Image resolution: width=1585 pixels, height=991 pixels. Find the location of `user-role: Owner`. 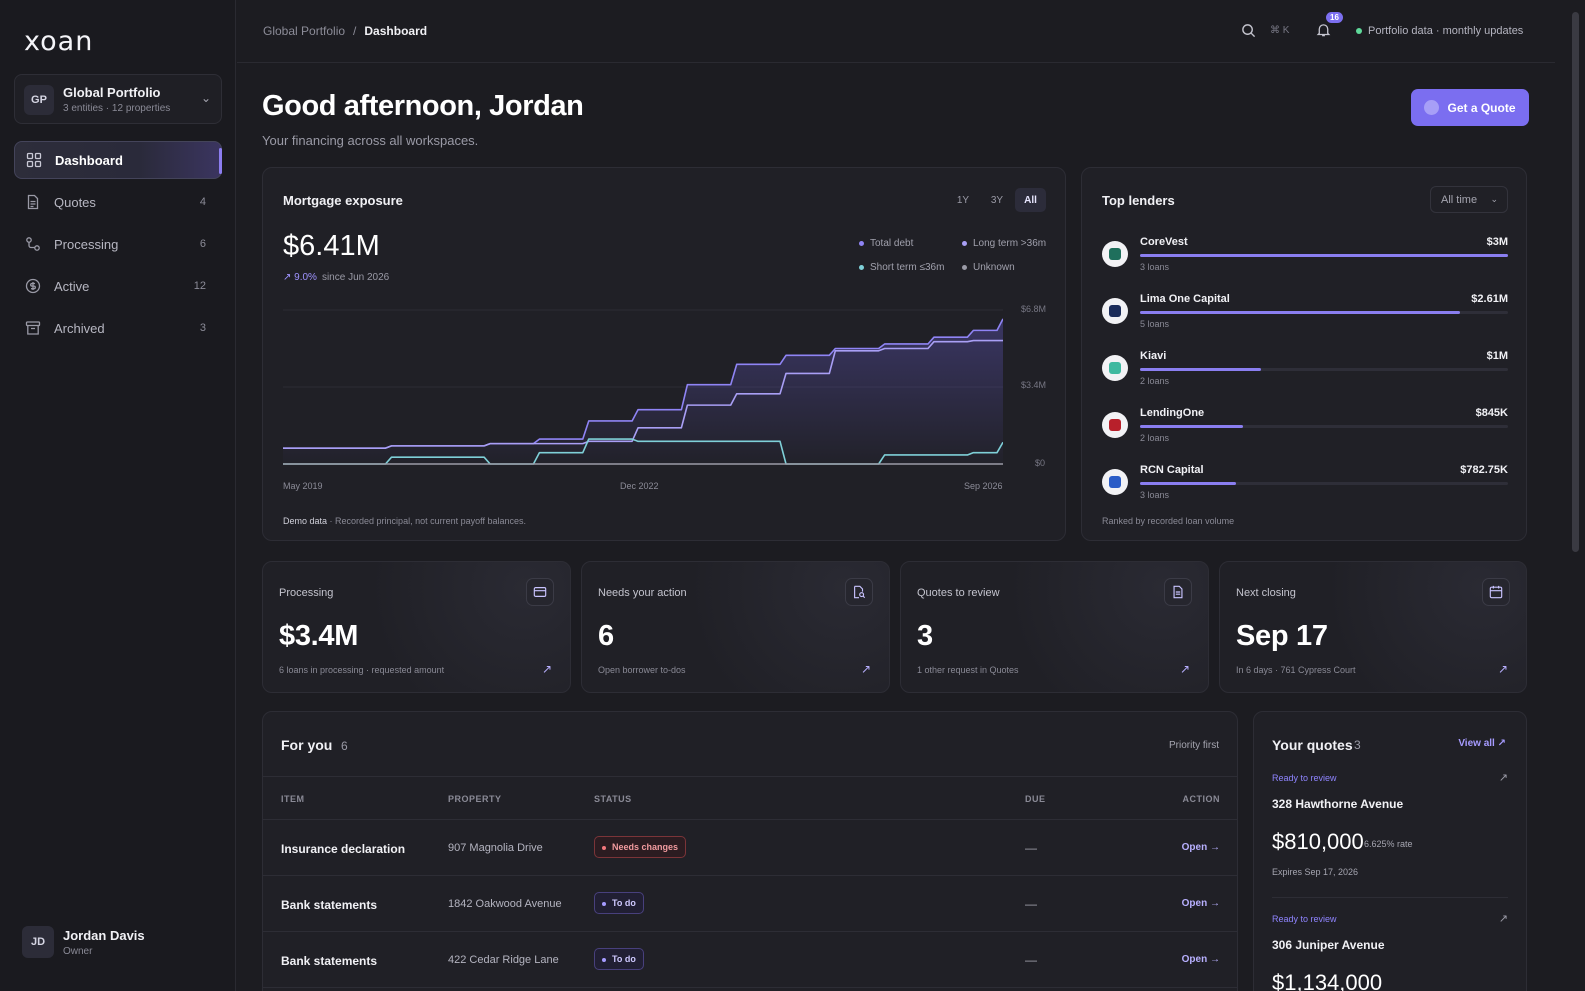

user-role: Owner is located at coordinates (78, 951).